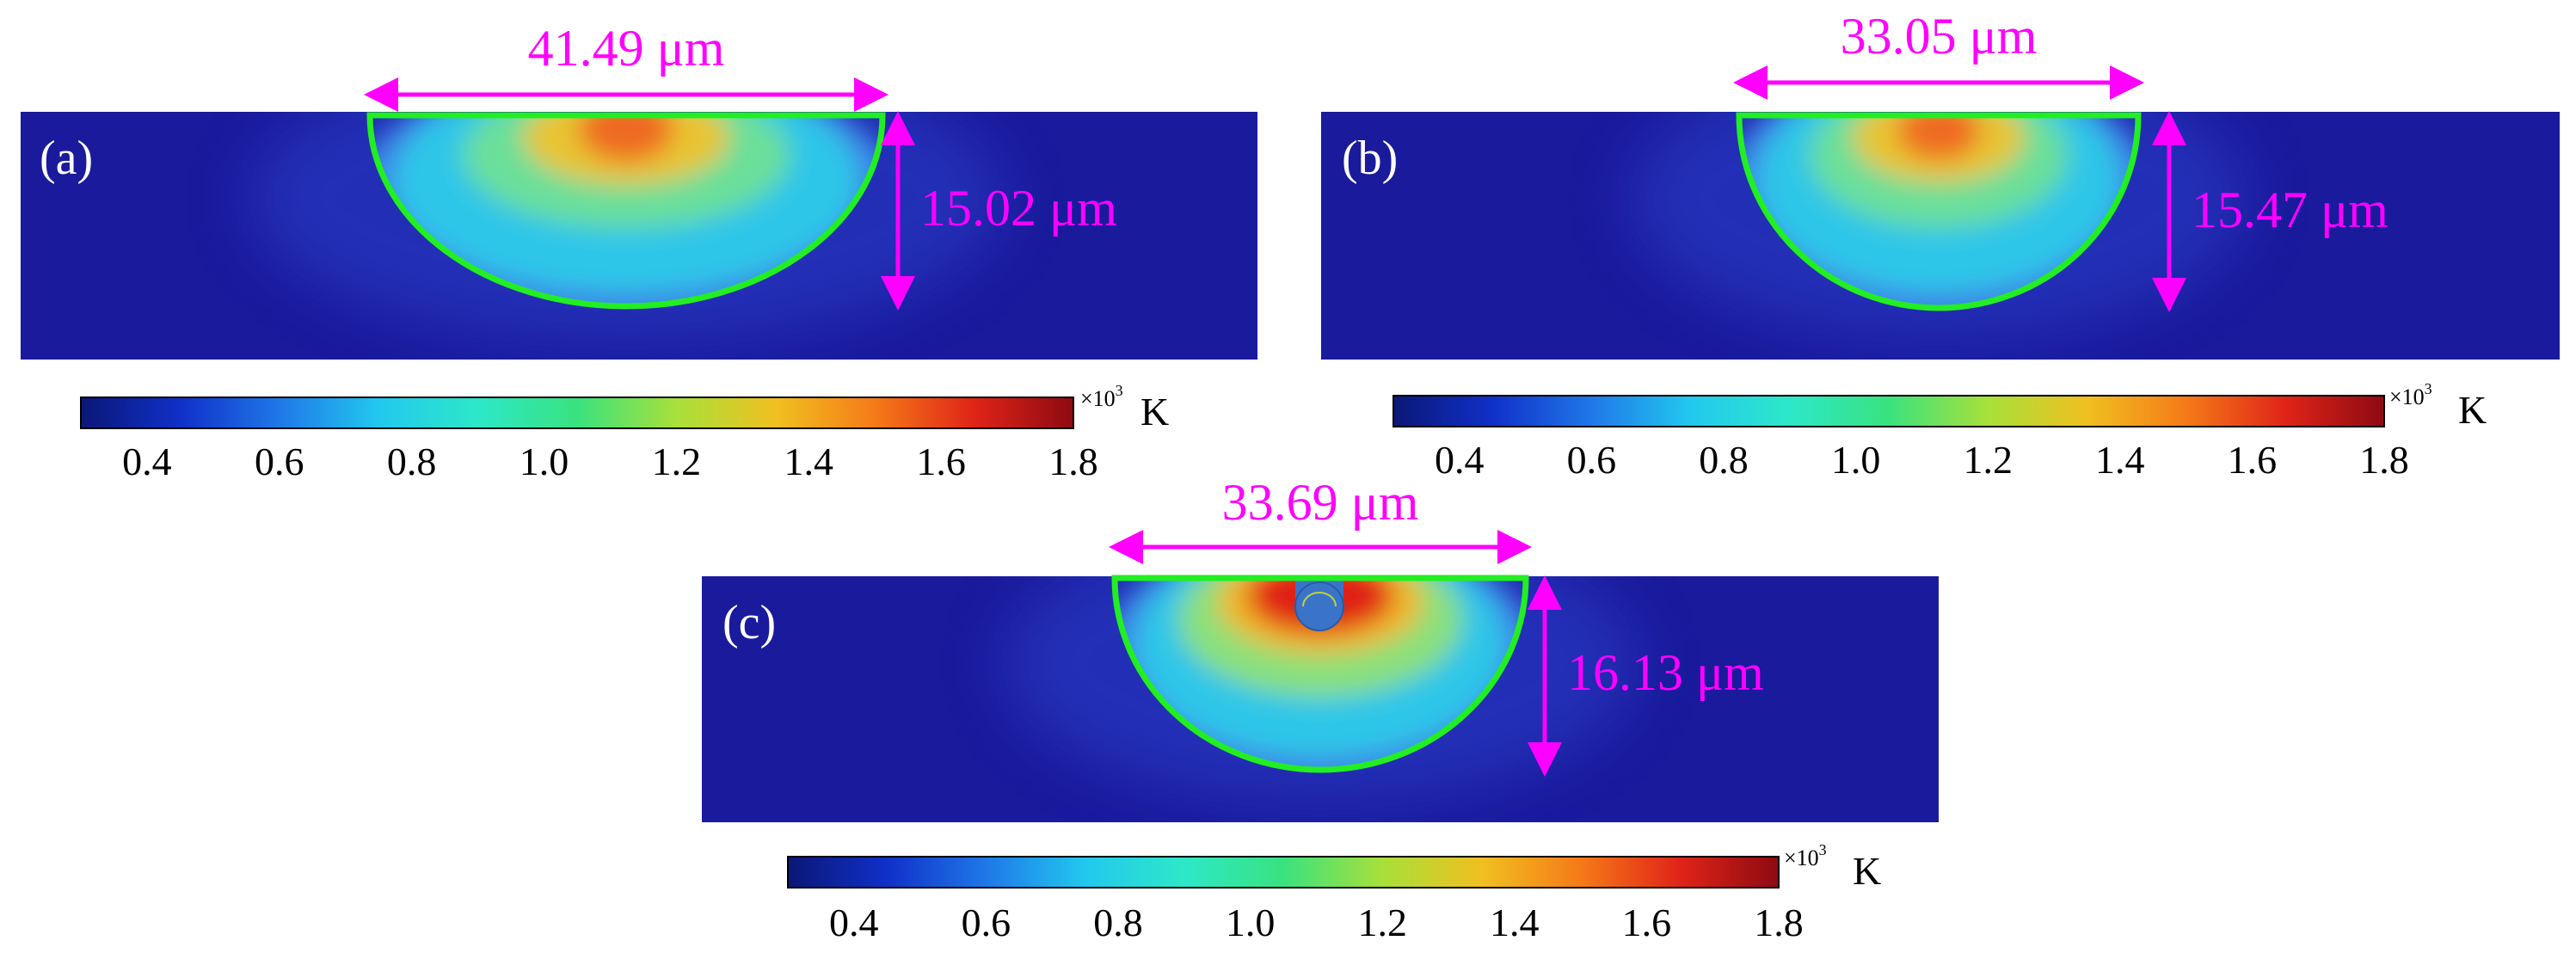 This screenshot has height=953, width=2576. What do you see at coordinates (1018, 208) in the screenshot?
I see `melt-pool-depth-label: 15.02 μm` at bounding box center [1018, 208].